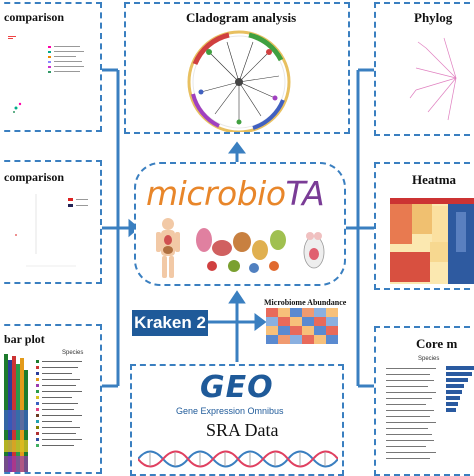 Image resolution: width=474 pixels, height=476 pixels. I want to click on comparison-bar-plot, so click(51, 230).